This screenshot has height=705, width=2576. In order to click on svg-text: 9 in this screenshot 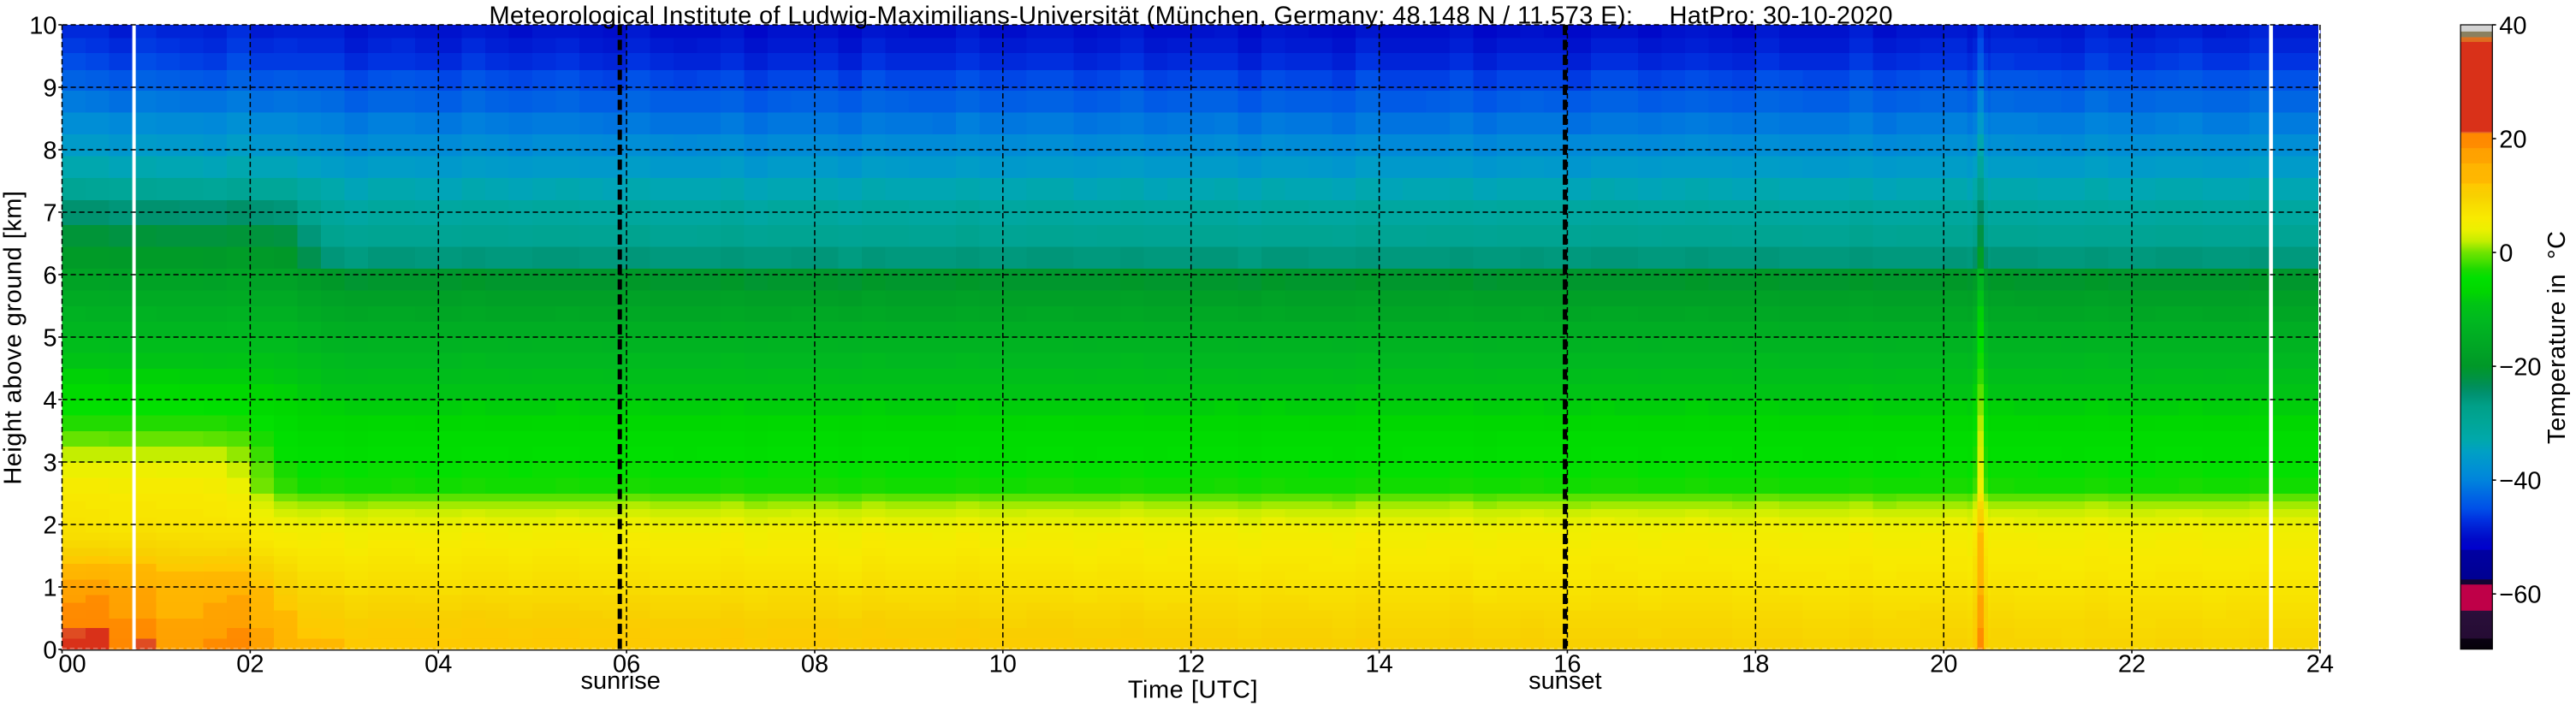, I will do `click(49, 89)`.